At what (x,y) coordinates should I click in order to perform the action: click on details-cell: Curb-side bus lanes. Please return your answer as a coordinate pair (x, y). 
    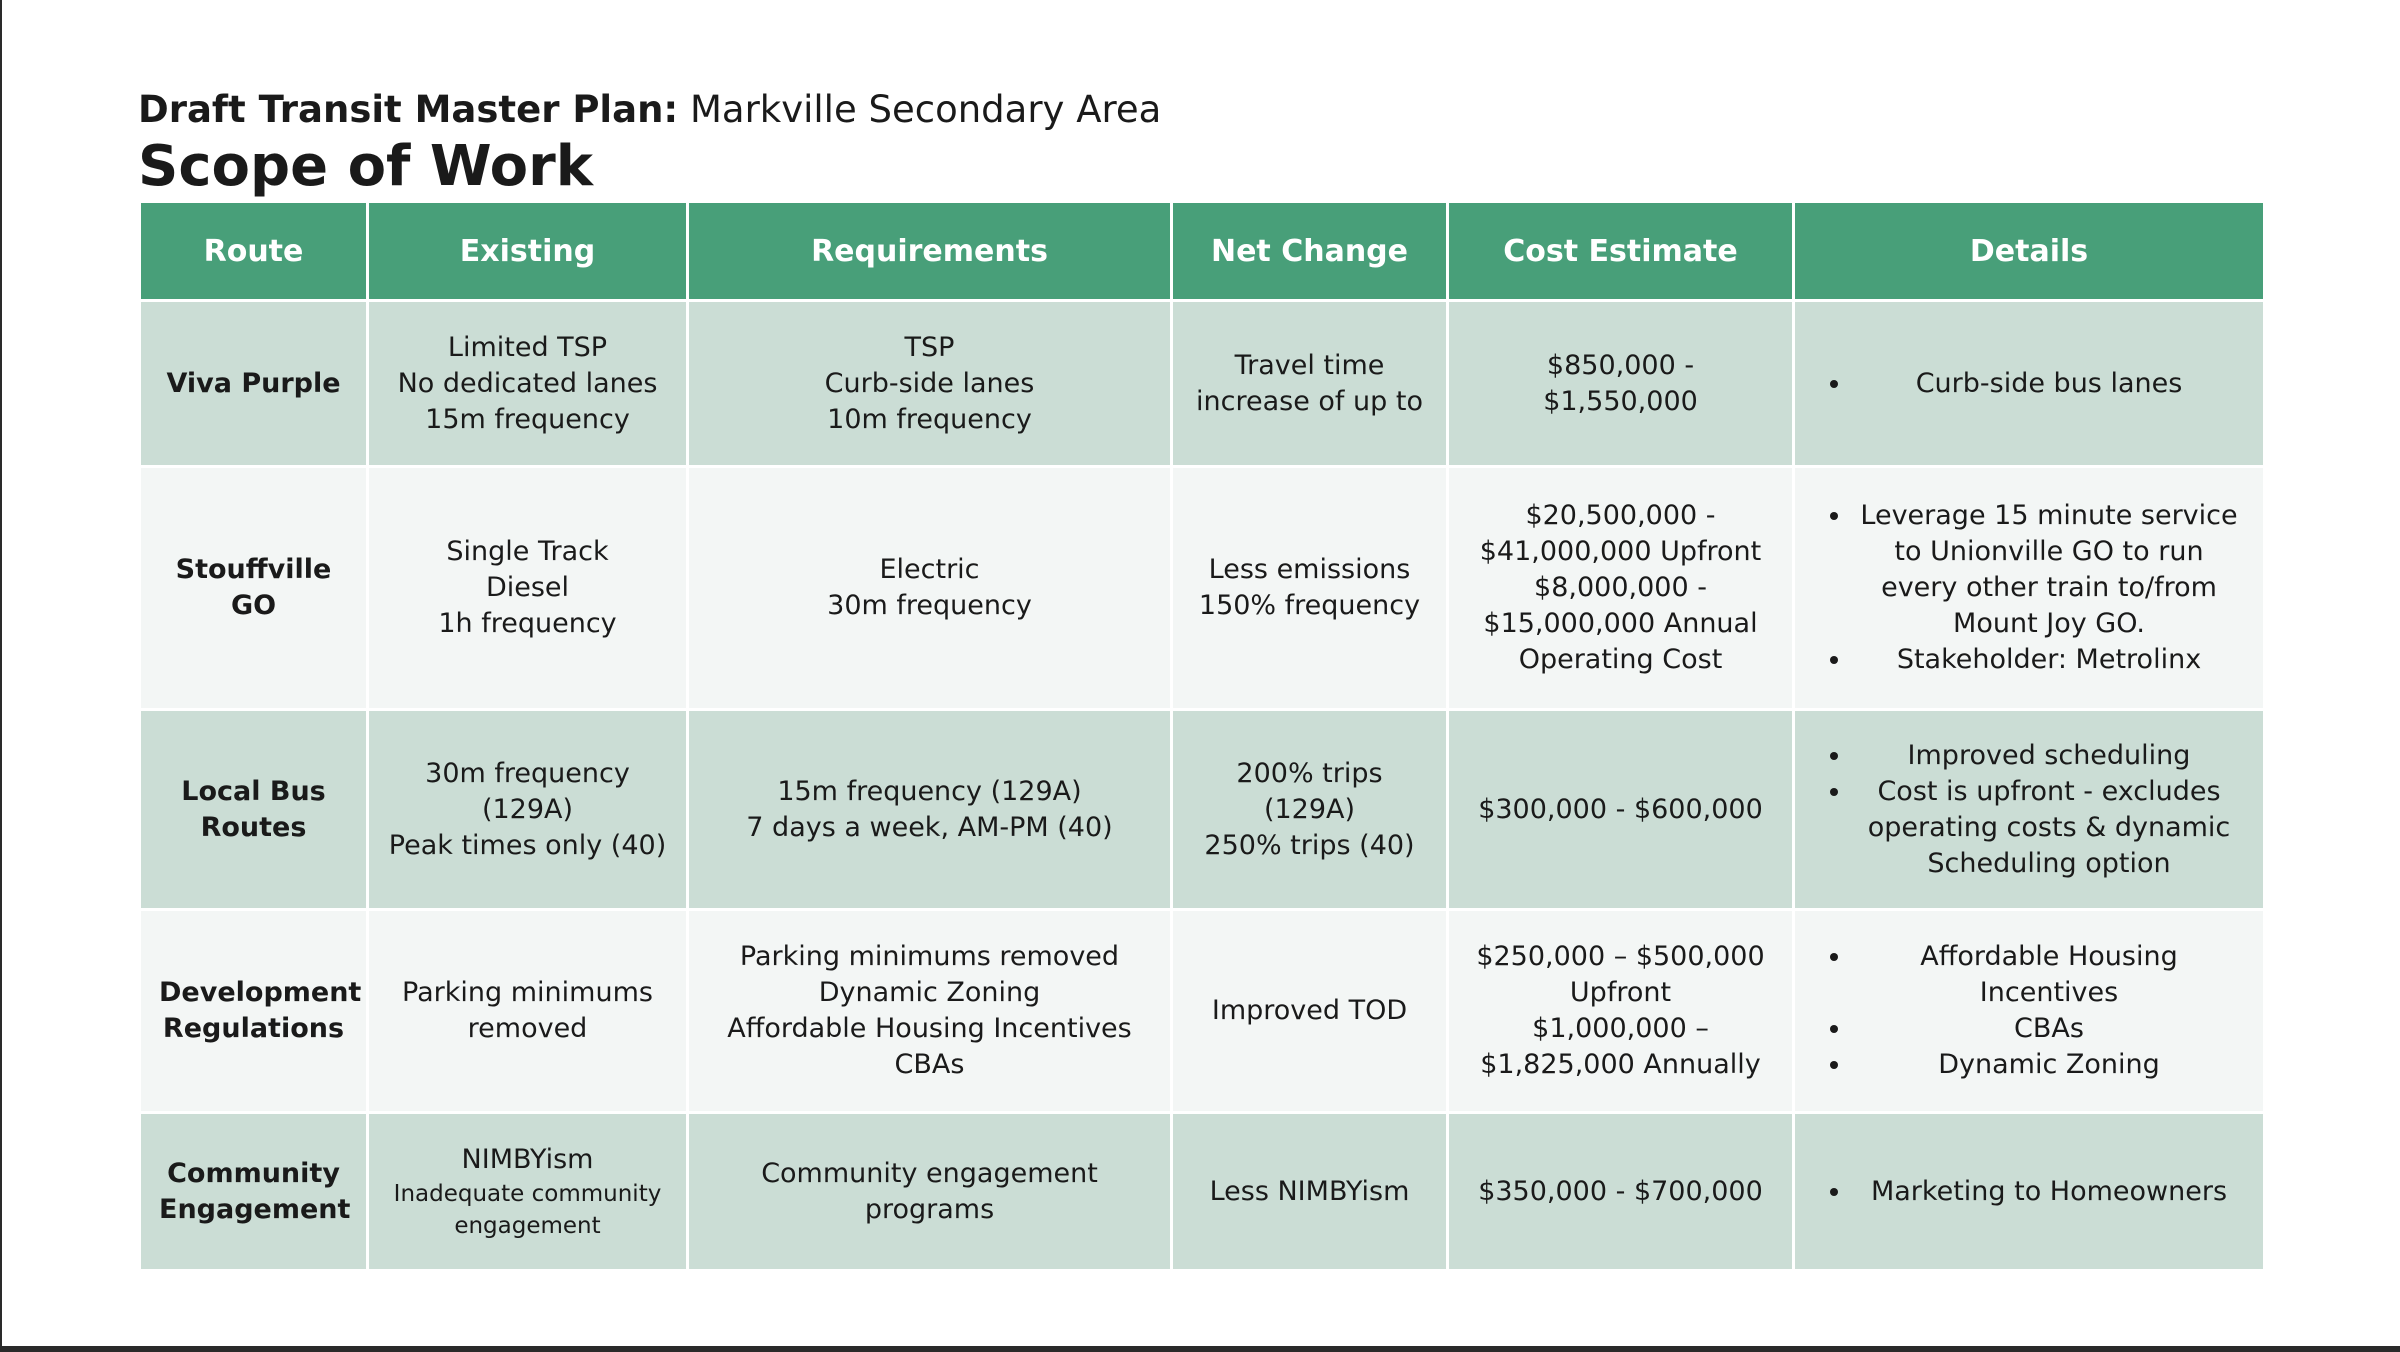
    Looking at the image, I should click on (2029, 383).